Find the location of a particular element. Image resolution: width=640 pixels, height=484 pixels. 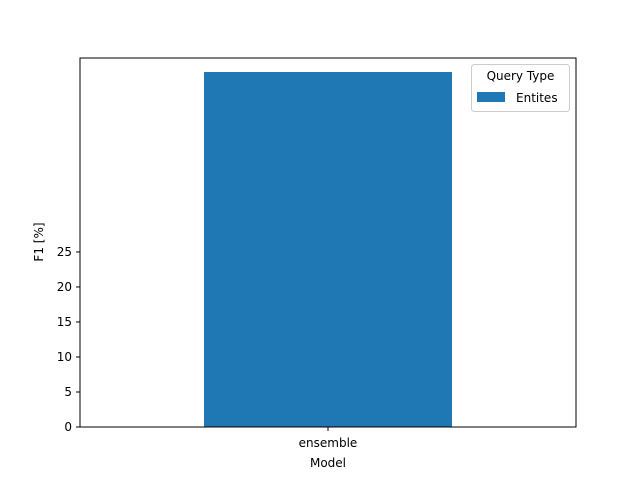

legend-swatch is located at coordinates (491, 97).